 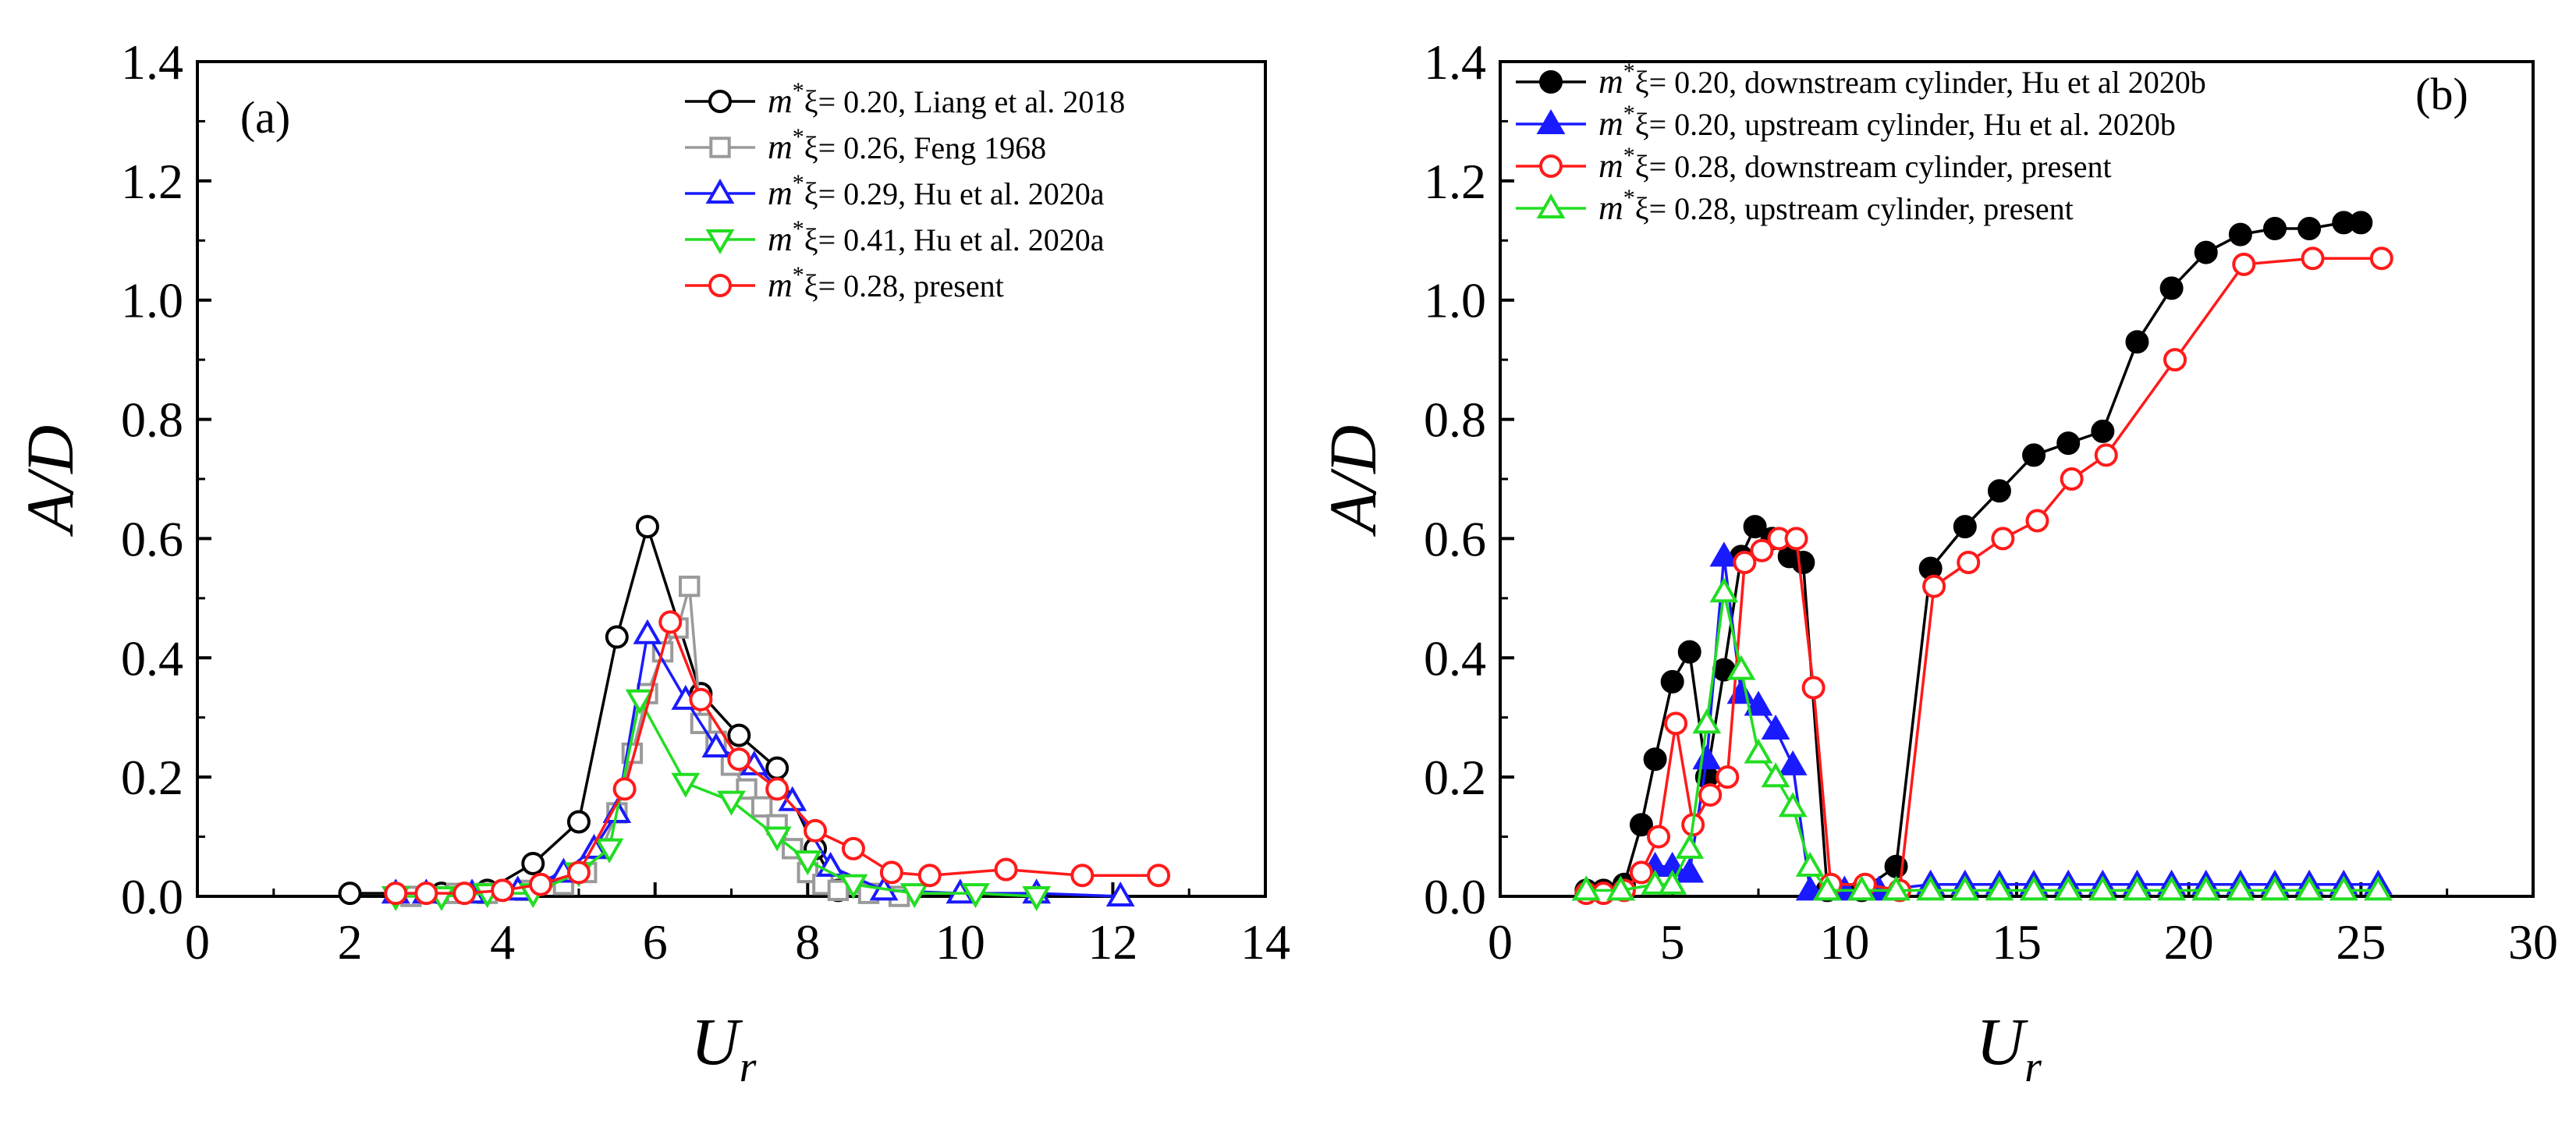 What do you see at coordinates (152, 658) in the screenshot?
I see `panel-a-y-tick-label: 0.4` at bounding box center [152, 658].